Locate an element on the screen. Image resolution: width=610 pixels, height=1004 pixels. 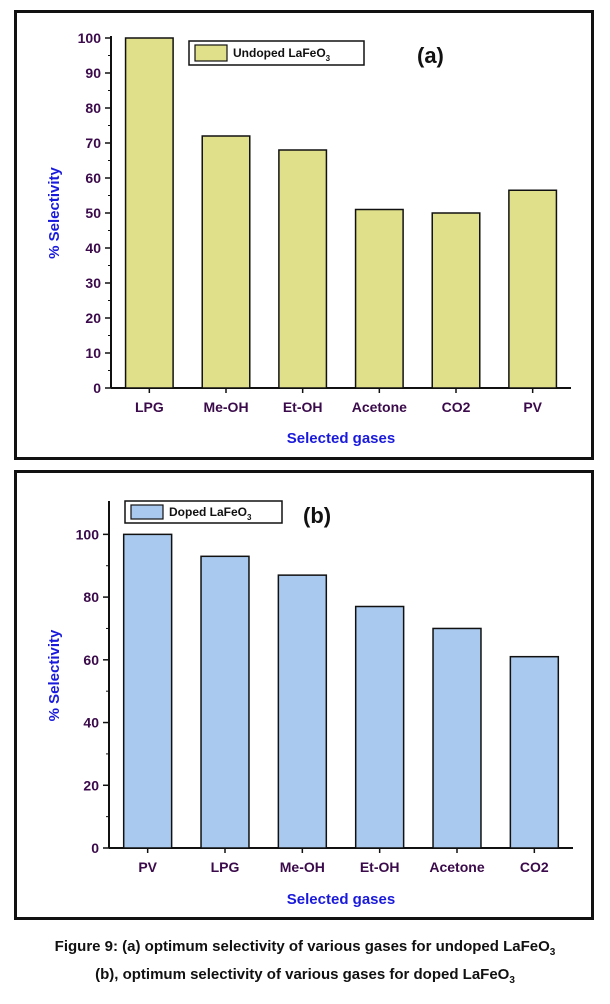
legend-box is located at coordinates (203, 512).